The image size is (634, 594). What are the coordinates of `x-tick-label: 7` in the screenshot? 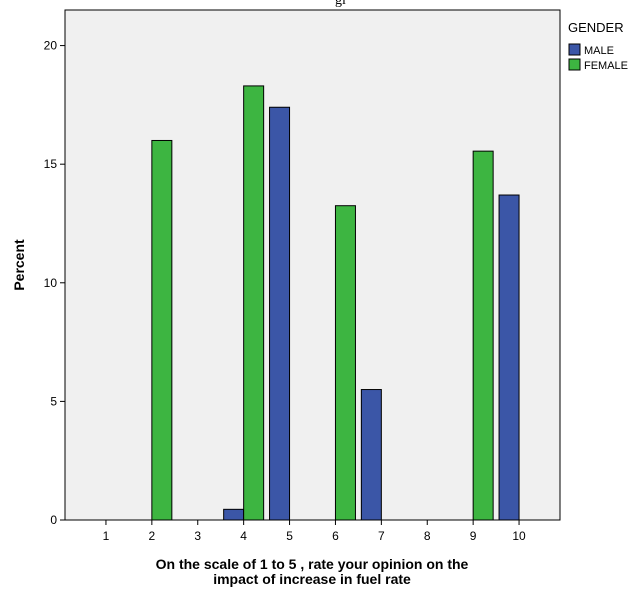 It's located at (381, 536).